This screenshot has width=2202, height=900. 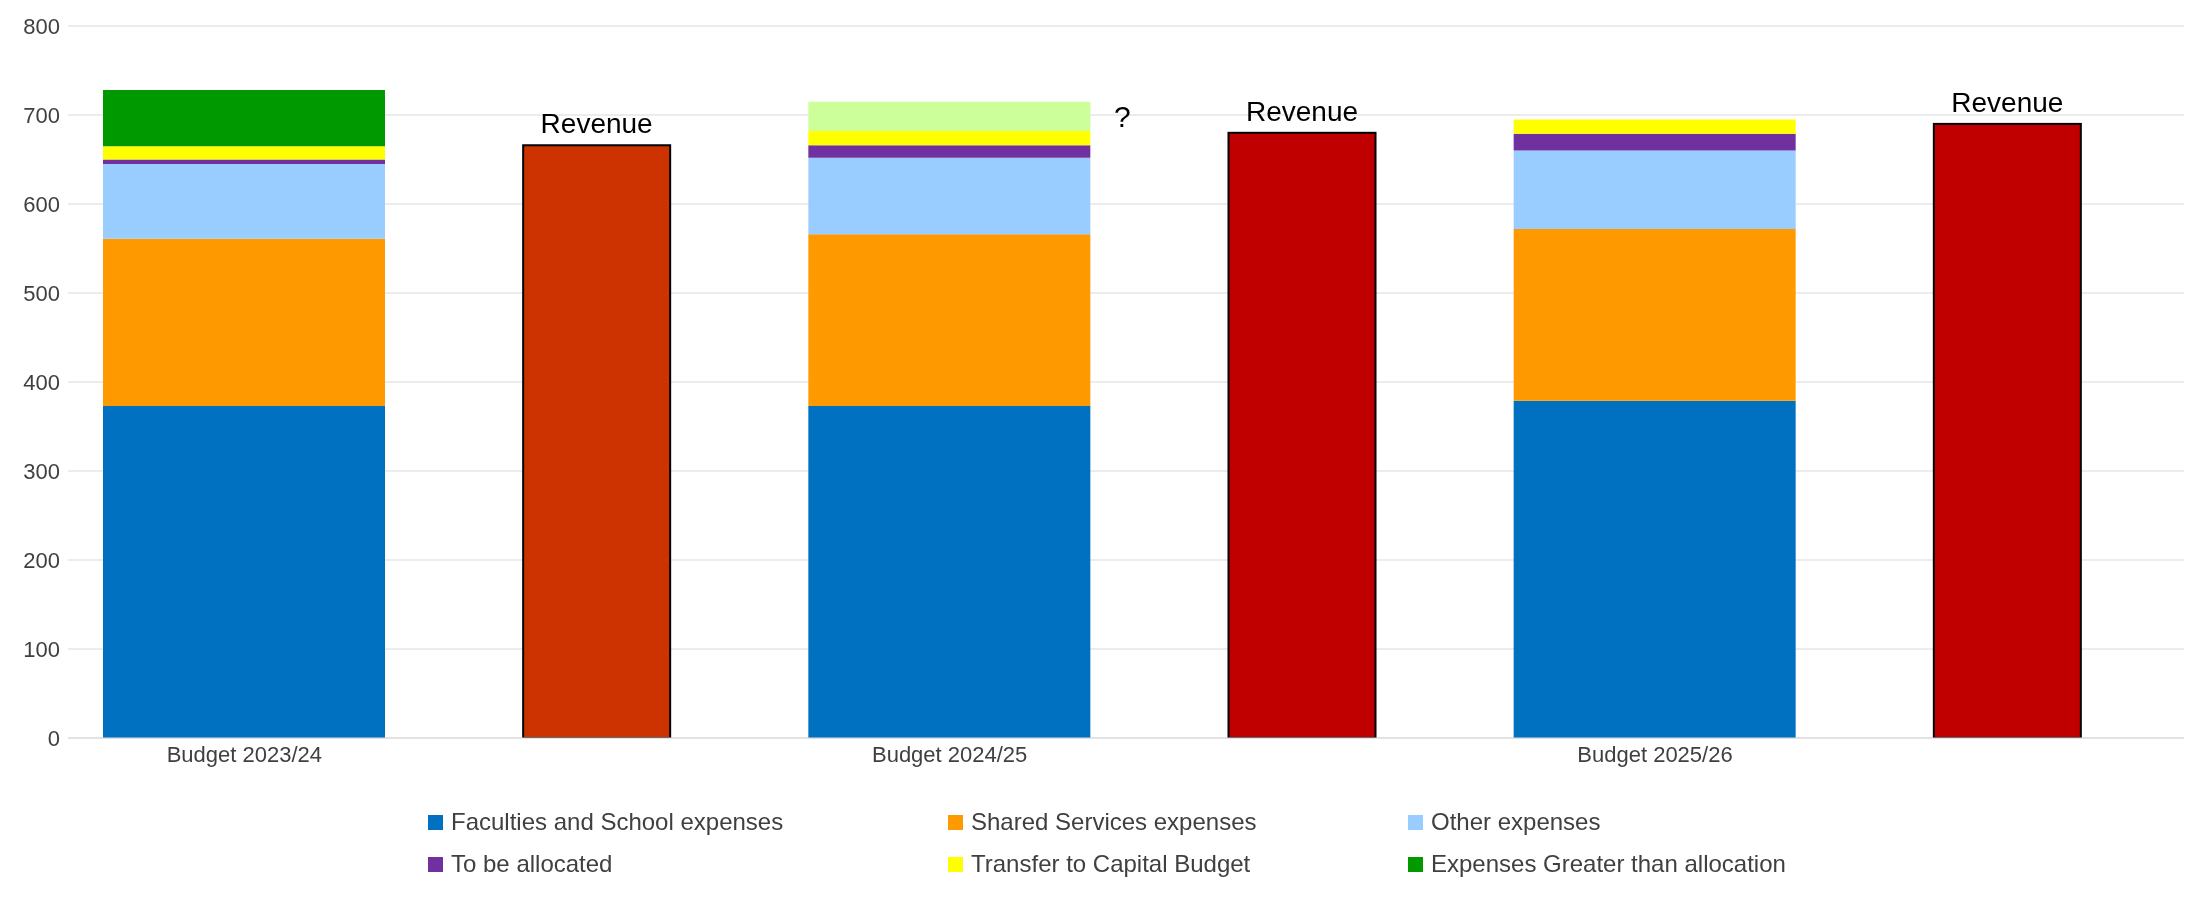 I want to click on annotation: ?, so click(x=1122, y=117).